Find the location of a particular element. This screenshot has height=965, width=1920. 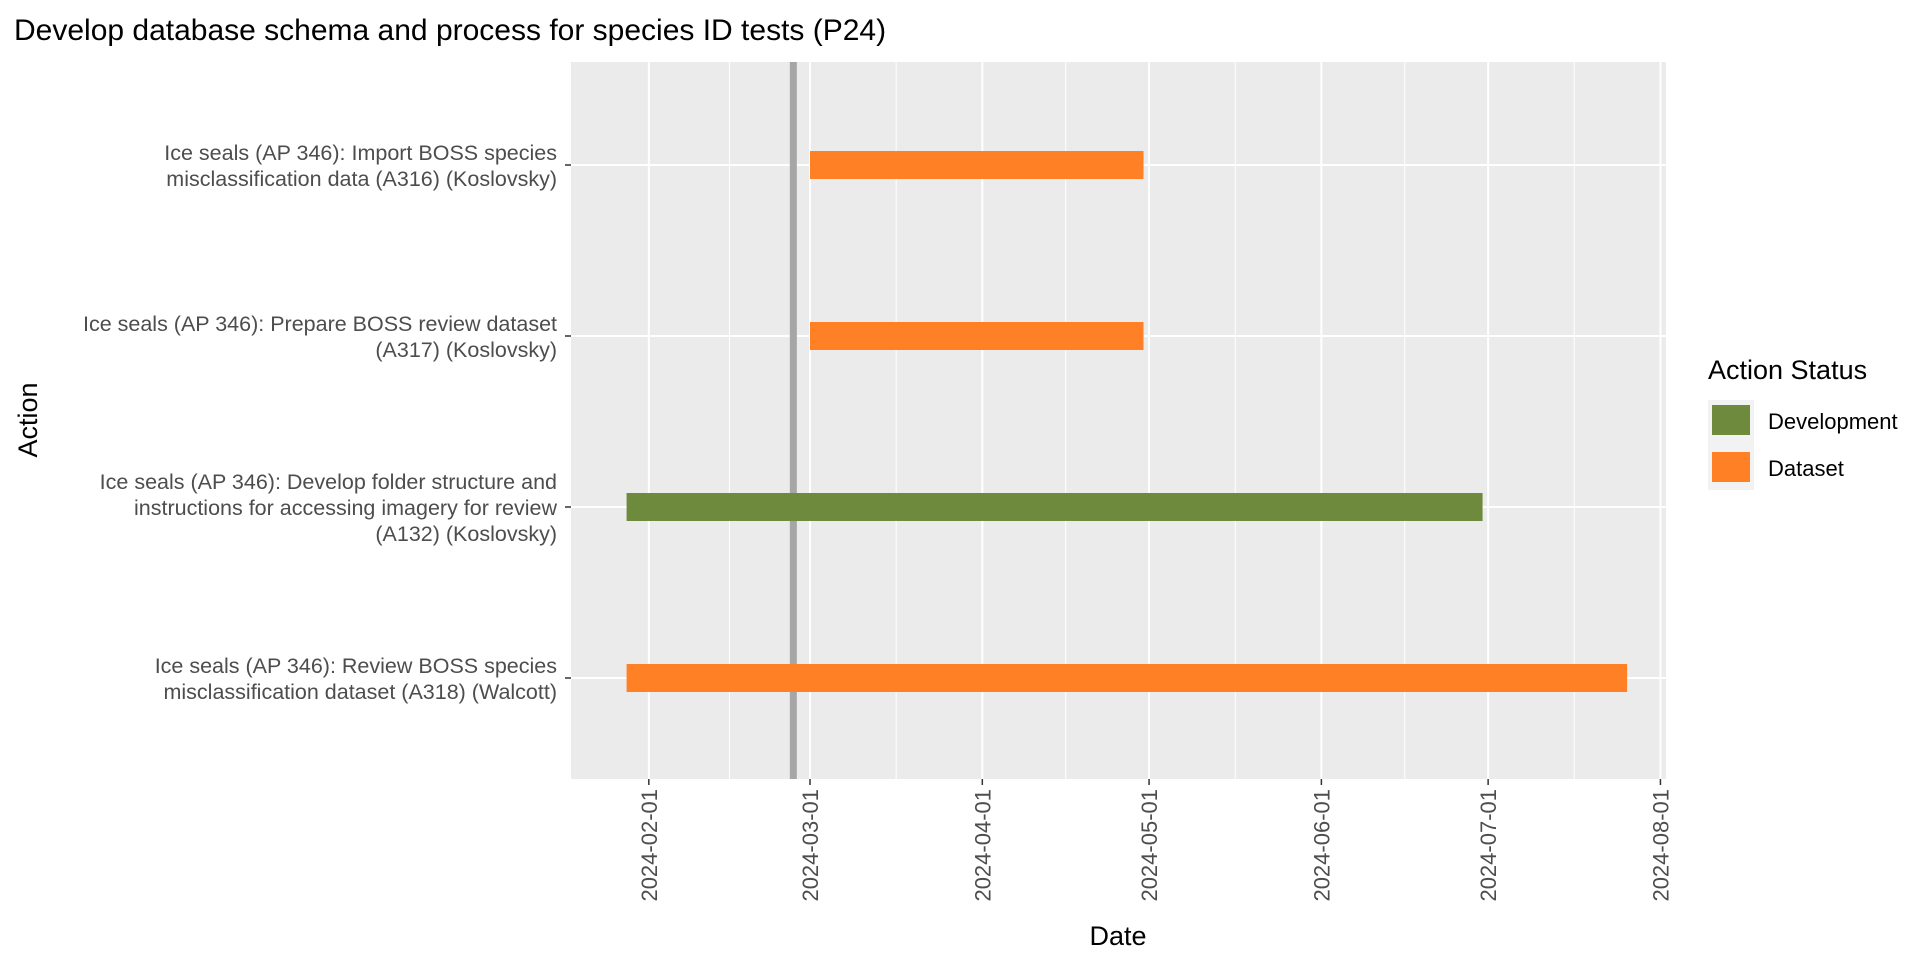

x-tick-label: 2024-04-01 is located at coordinates (982, 845).